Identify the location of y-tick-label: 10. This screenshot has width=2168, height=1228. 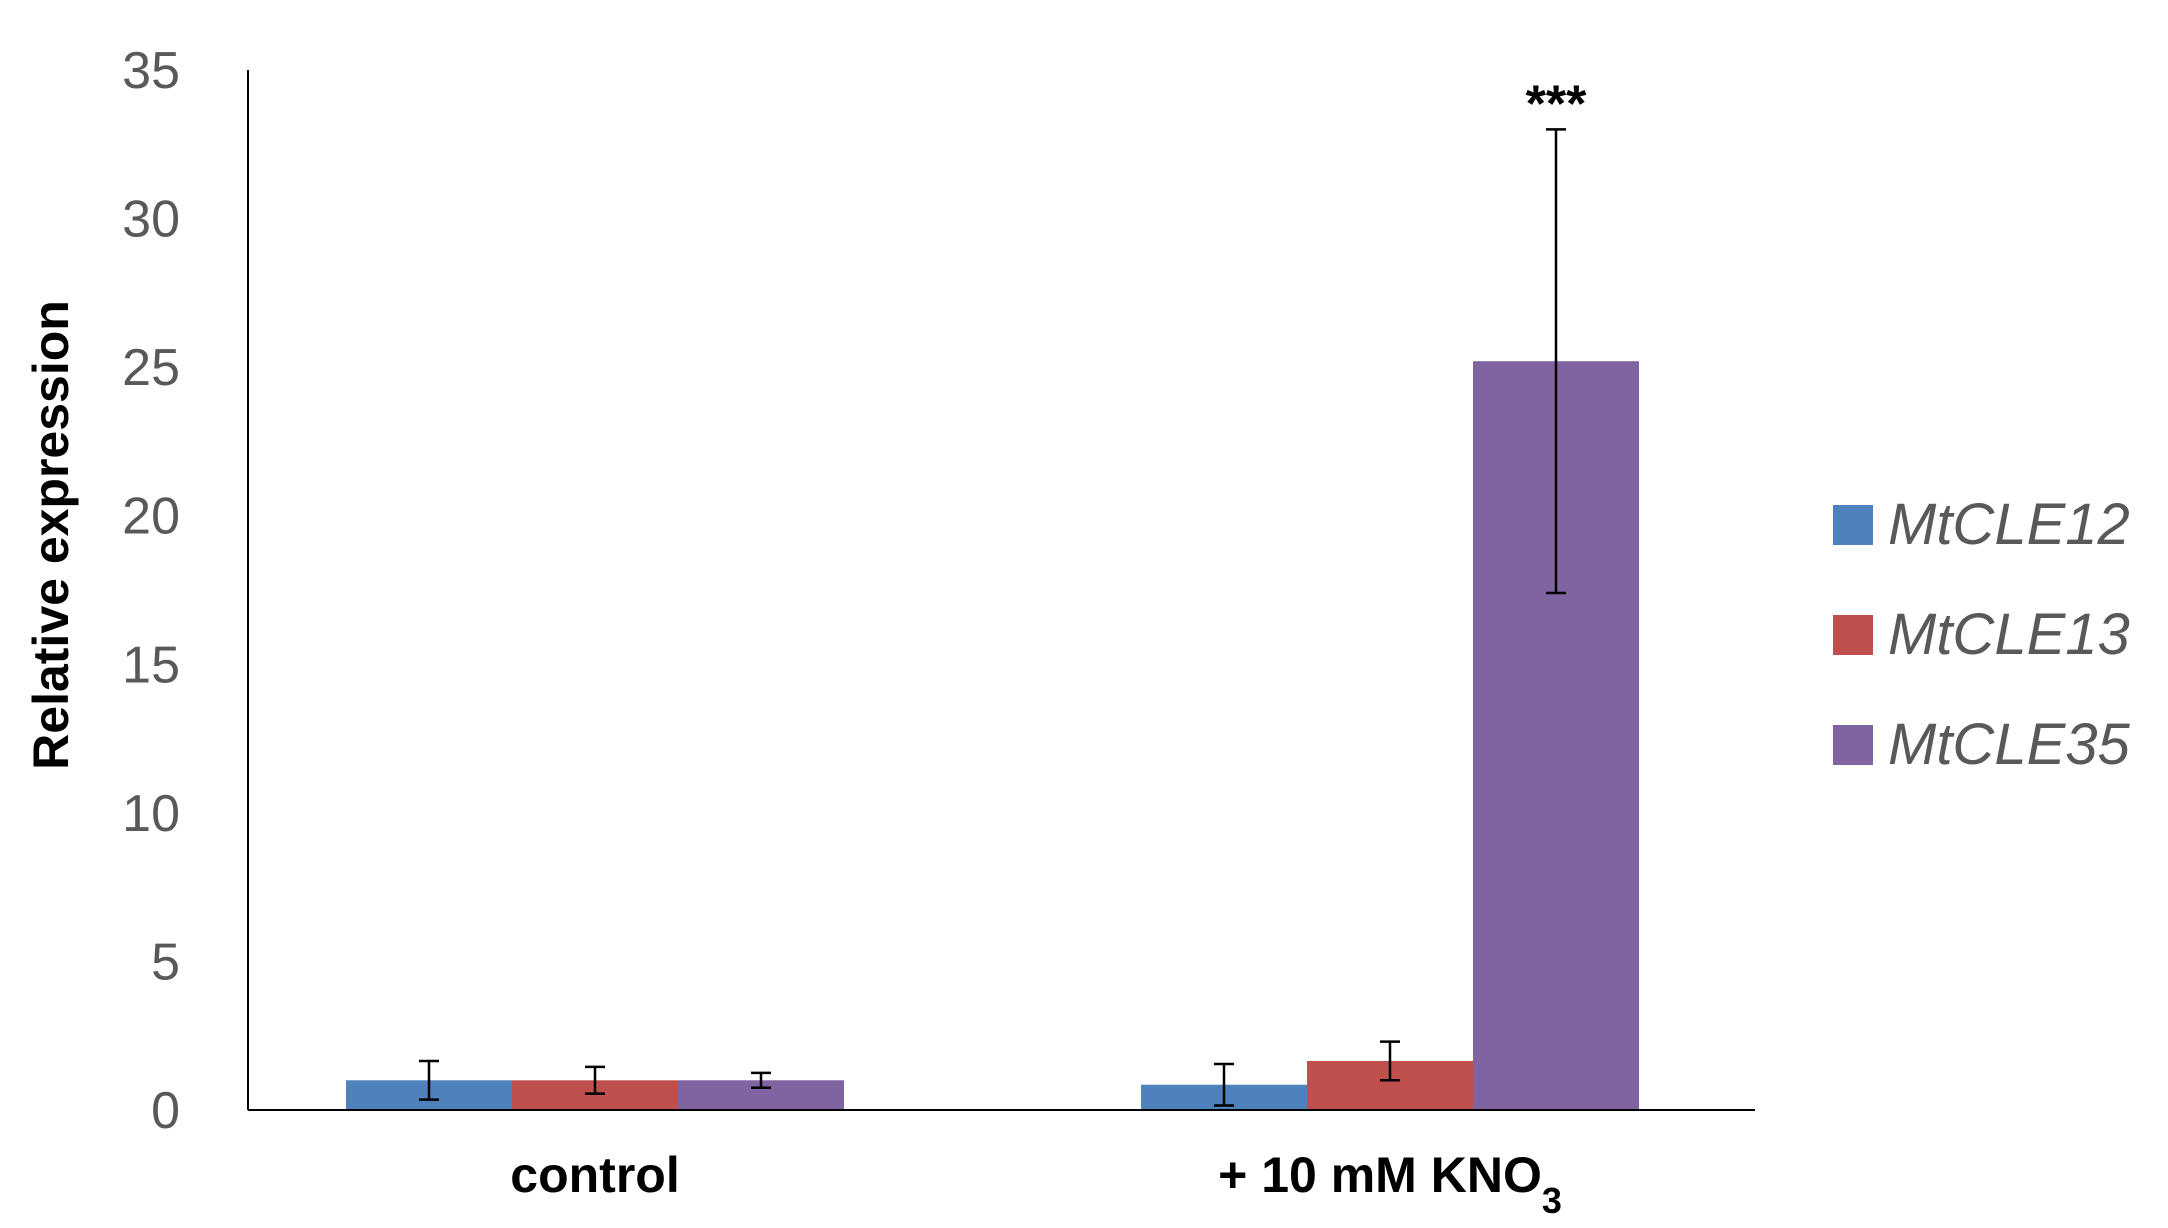
(151, 814).